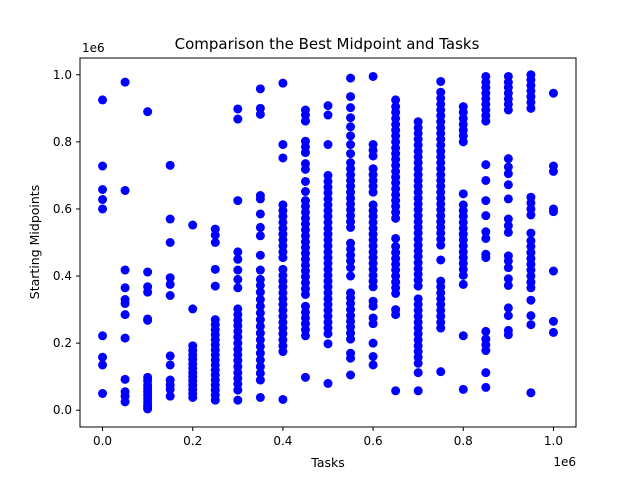  Describe the element at coordinates (62, 75) in the screenshot. I see `y-tick-label: 1.0` at that location.